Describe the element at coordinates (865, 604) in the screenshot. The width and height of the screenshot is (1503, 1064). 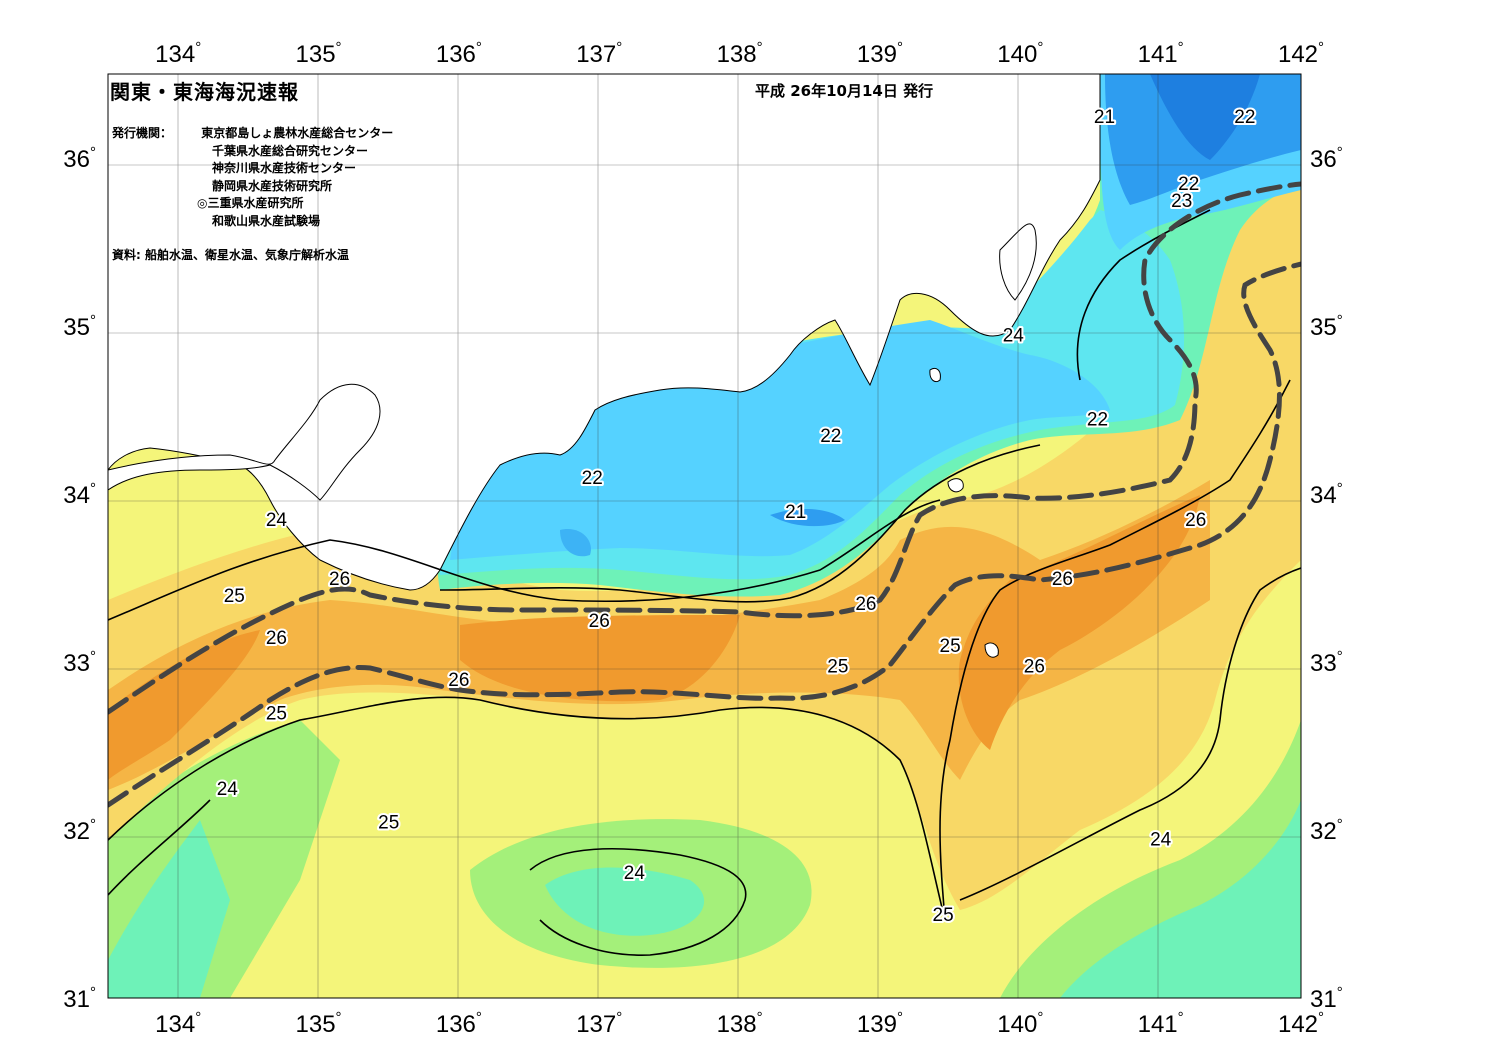
I see `contour-label-26-14: 26` at that location.